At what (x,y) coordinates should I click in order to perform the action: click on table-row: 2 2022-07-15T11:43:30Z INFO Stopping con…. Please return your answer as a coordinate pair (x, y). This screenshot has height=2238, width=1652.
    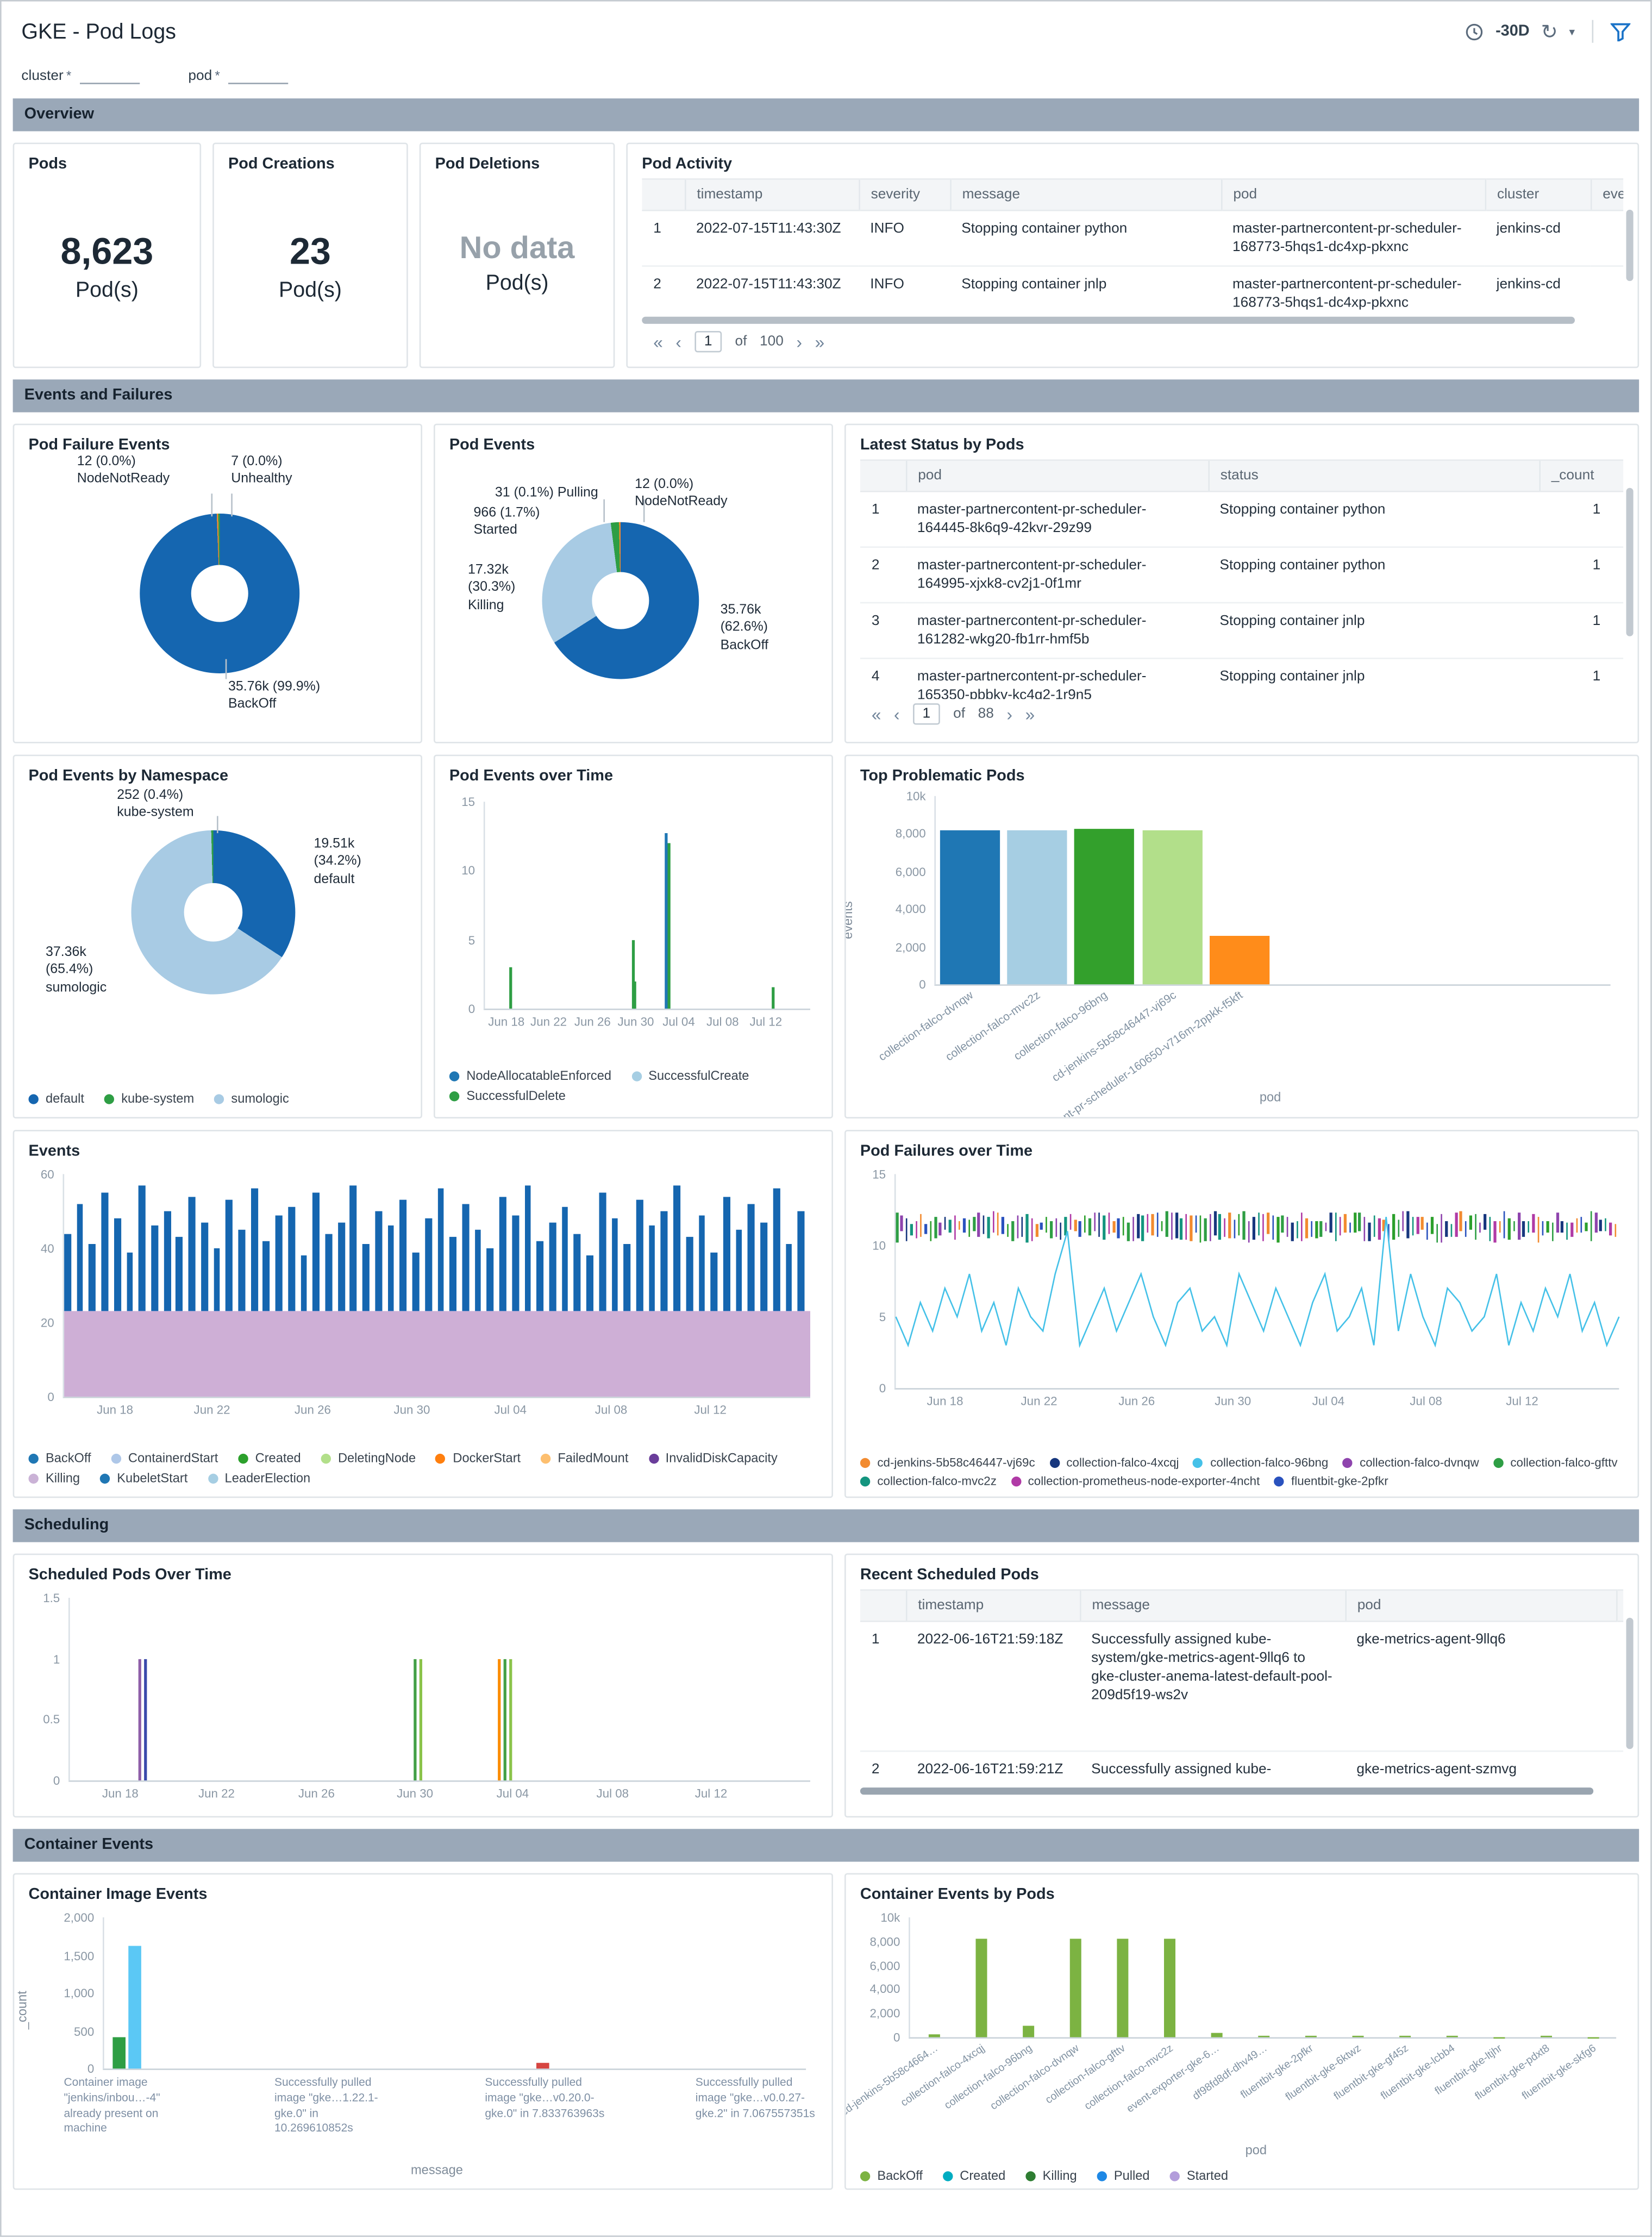
    Looking at the image, I should click on (1133, 288).